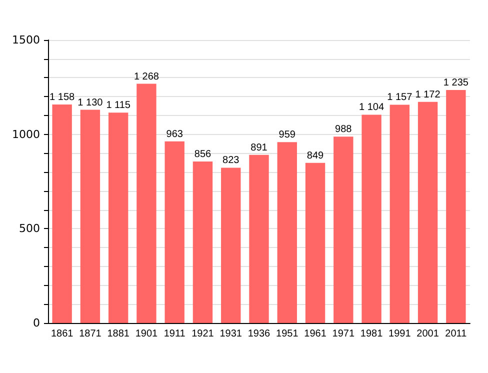 Image resolution: width=488 pixels, height=373 pixels. What do you see at coordinates (146, 334) in the screenshot?
I see `x-tick-label: 1901` at bounding box center [146, 334].